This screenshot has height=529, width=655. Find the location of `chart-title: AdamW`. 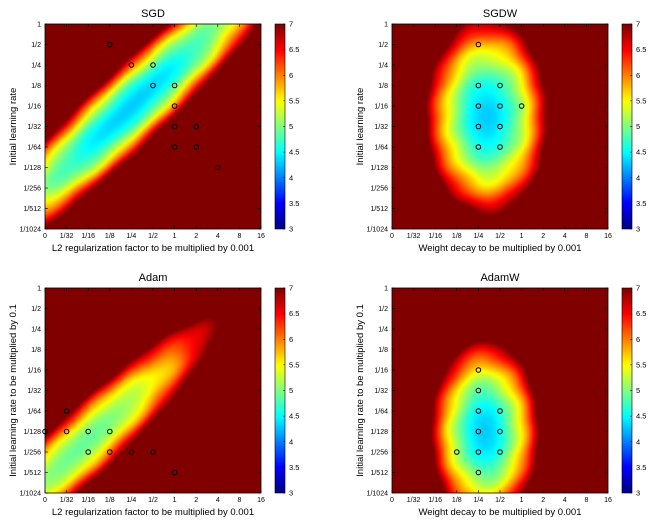

chart-title: AdamW is located at coordinates (500, 278).